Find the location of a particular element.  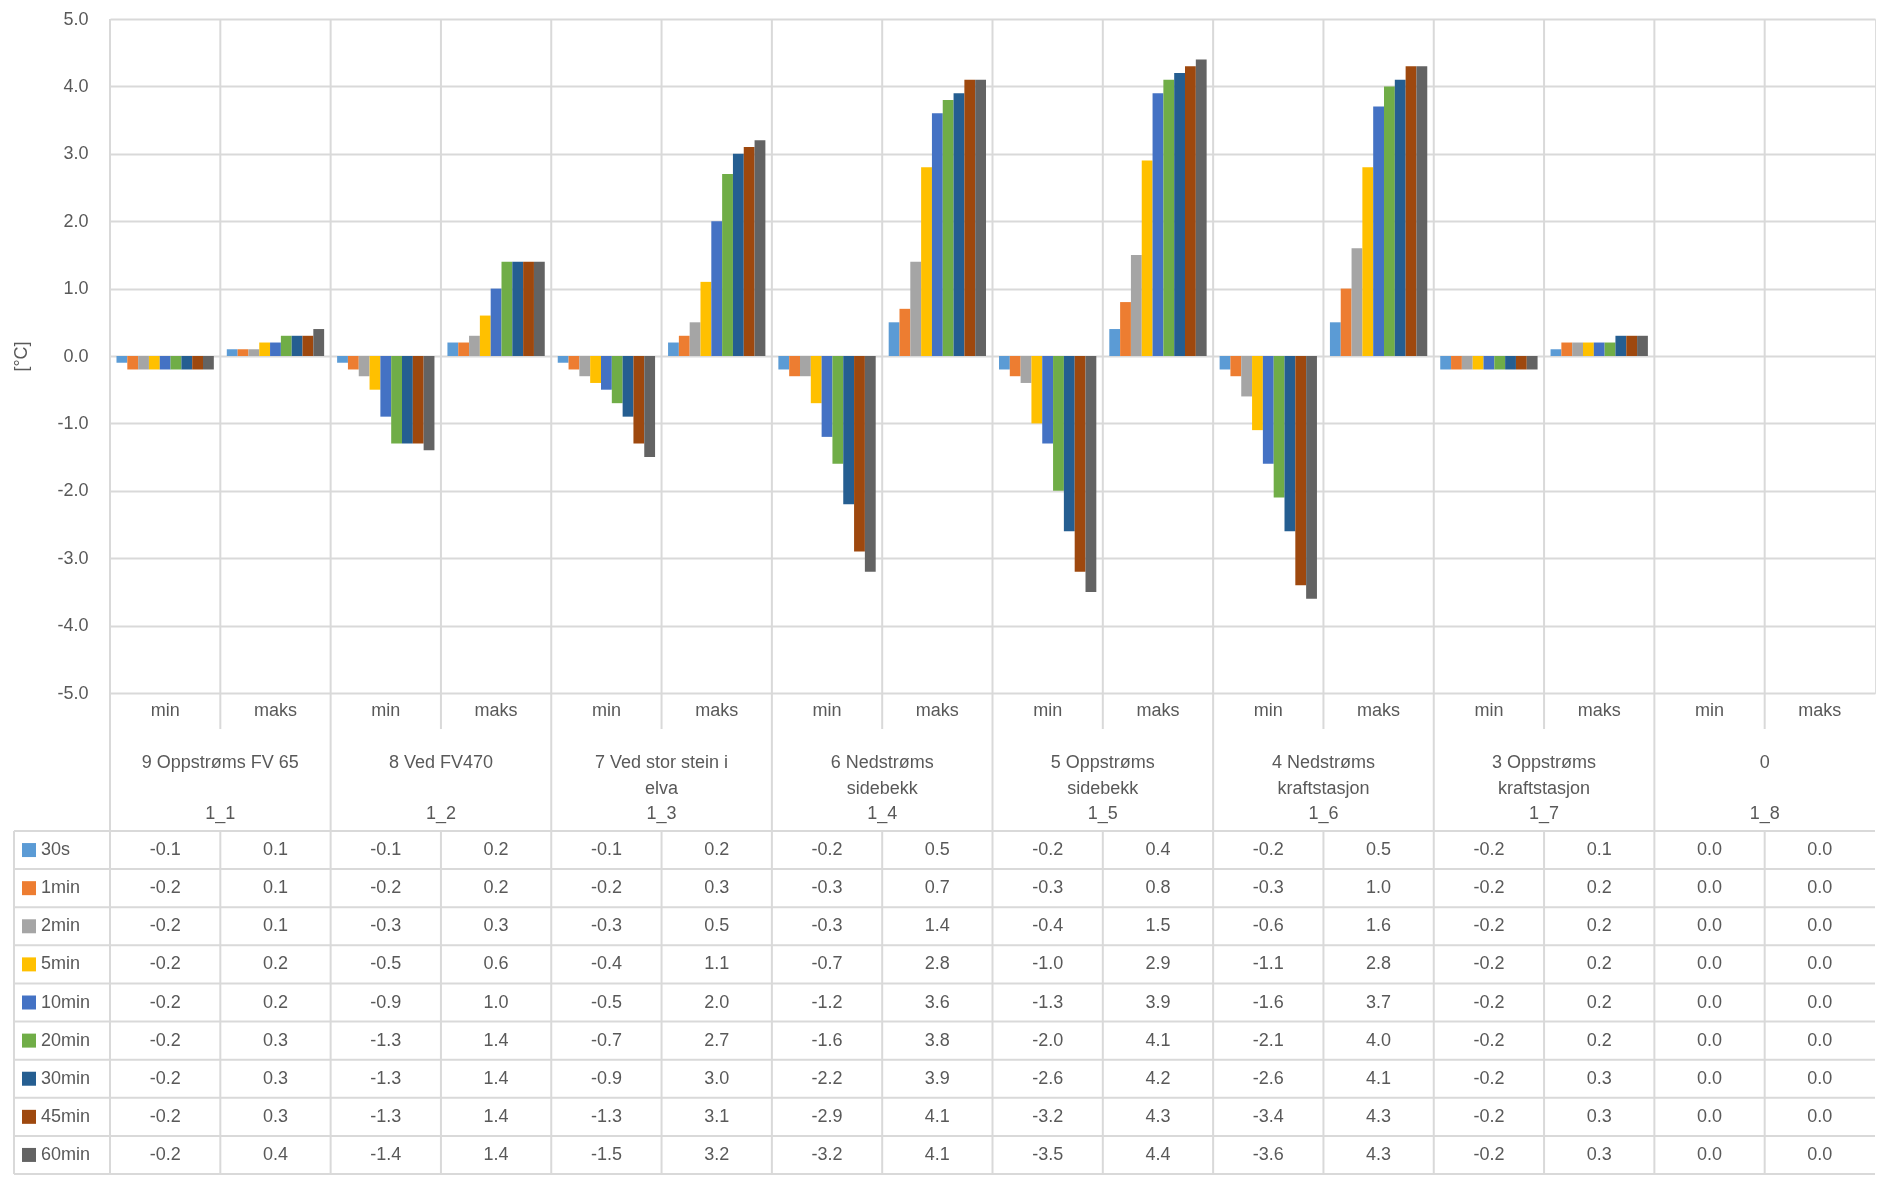

data-label: 2.0 is located at coordinates (717, 1001).